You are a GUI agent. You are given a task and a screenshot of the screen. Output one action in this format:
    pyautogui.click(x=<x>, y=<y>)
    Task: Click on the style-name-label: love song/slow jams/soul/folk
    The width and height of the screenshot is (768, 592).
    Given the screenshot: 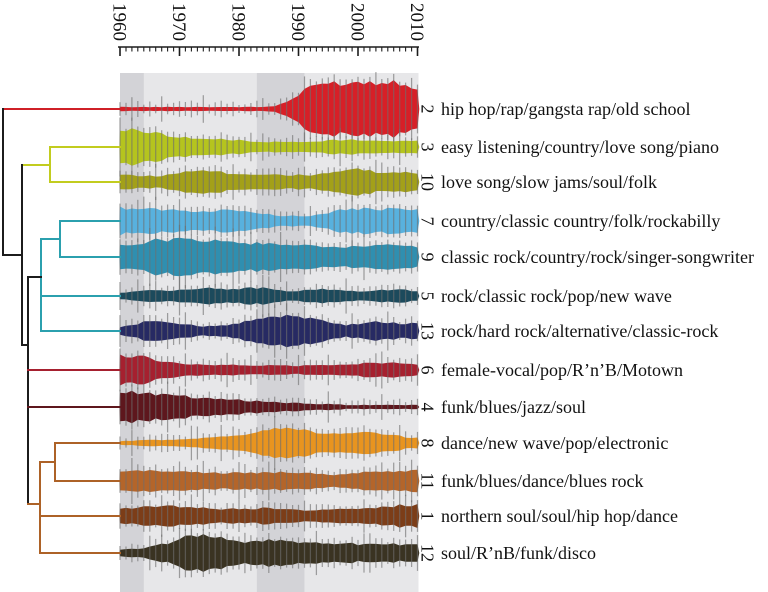 What is the action you would take?
    pyautogui.click(x=549, y=182)
    